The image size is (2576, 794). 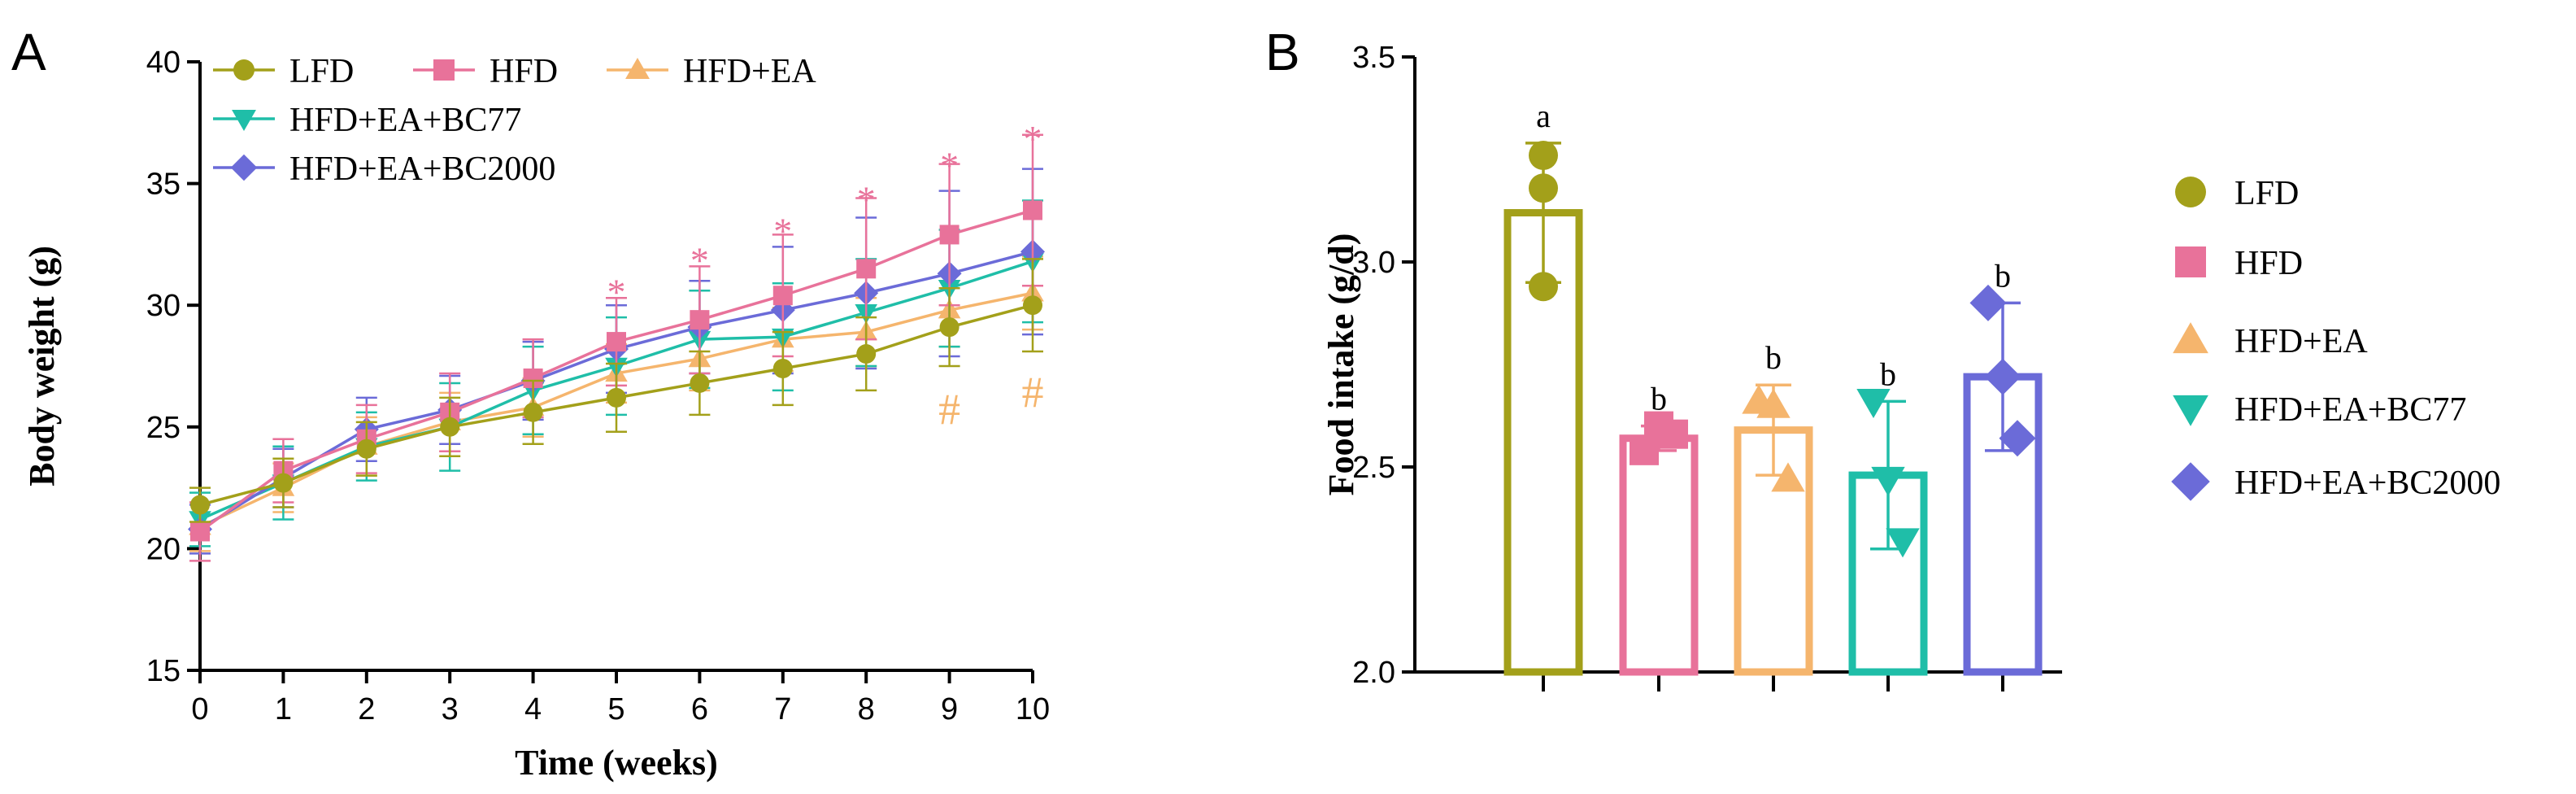 What do you see at coordinates (950, 709) in the screenshot?
I see `x-tick-label: 9` at bounding box center [950, 709].